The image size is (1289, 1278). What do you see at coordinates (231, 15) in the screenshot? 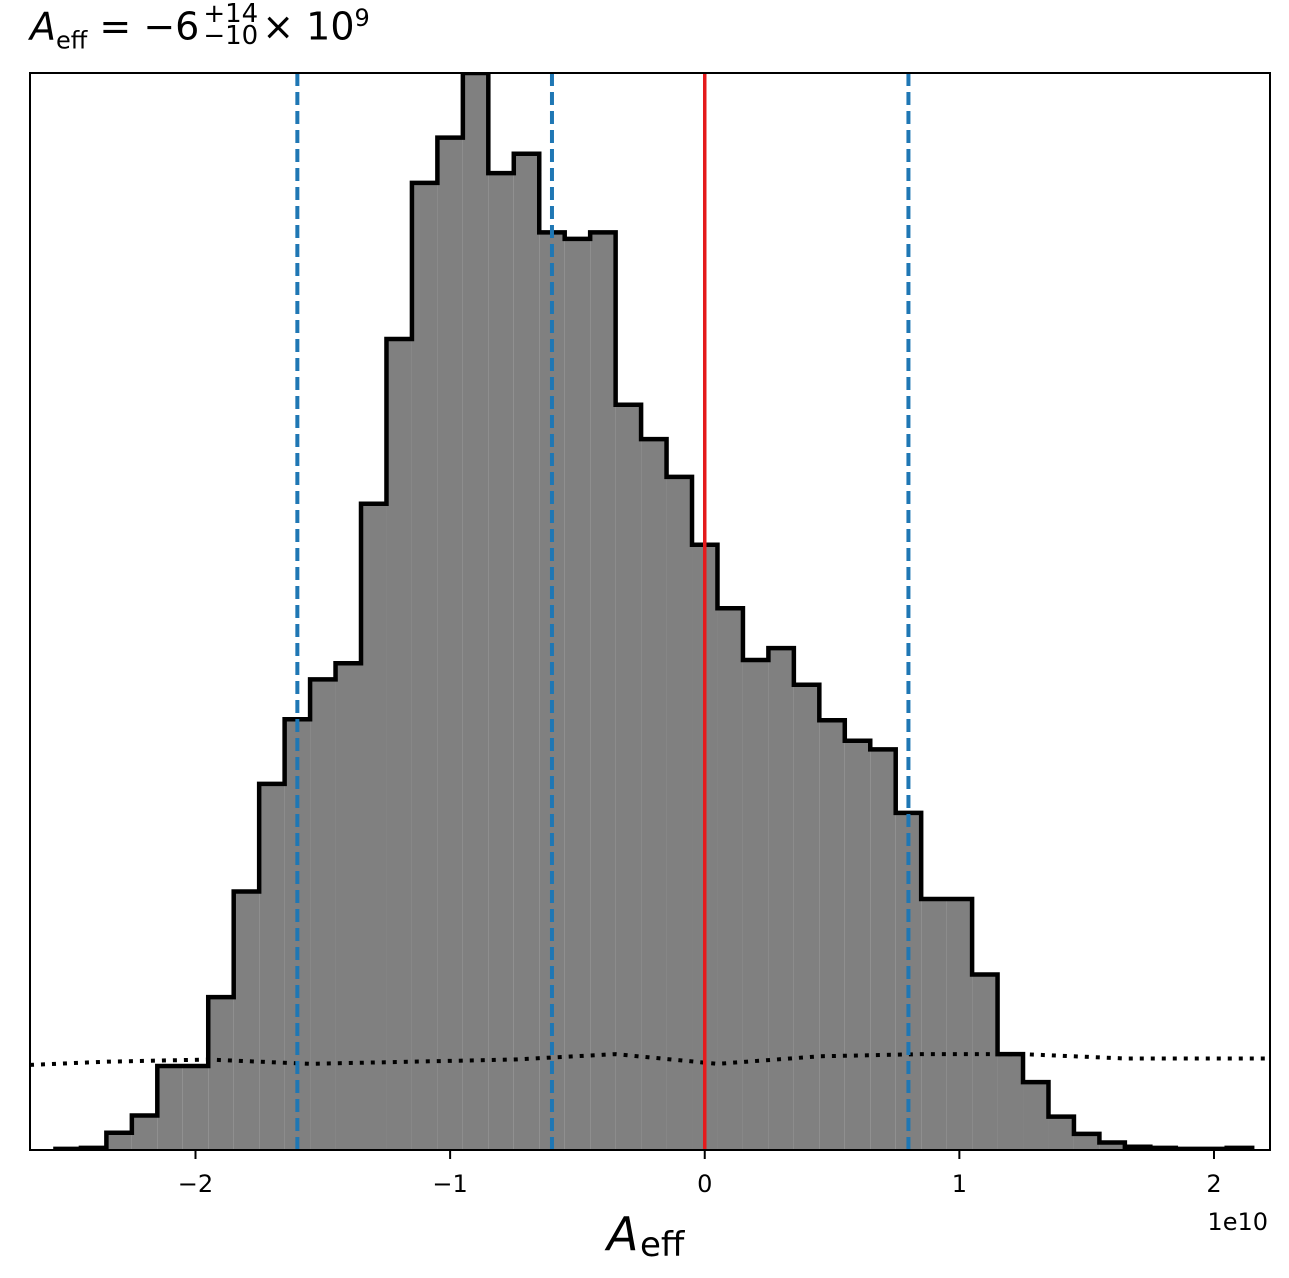
I see `title-upper-error: +14` at bounding box center [231, 15].